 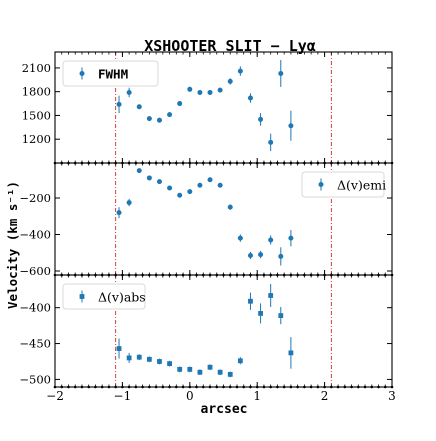 I want to click on x-tick-label: 3, so click(x=392, y=396).